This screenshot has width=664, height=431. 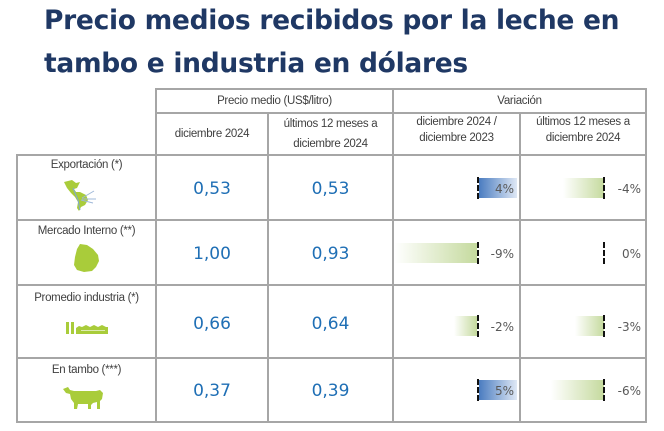 I want to click on price-12-months: 0,93, so click(x=330, y=254).